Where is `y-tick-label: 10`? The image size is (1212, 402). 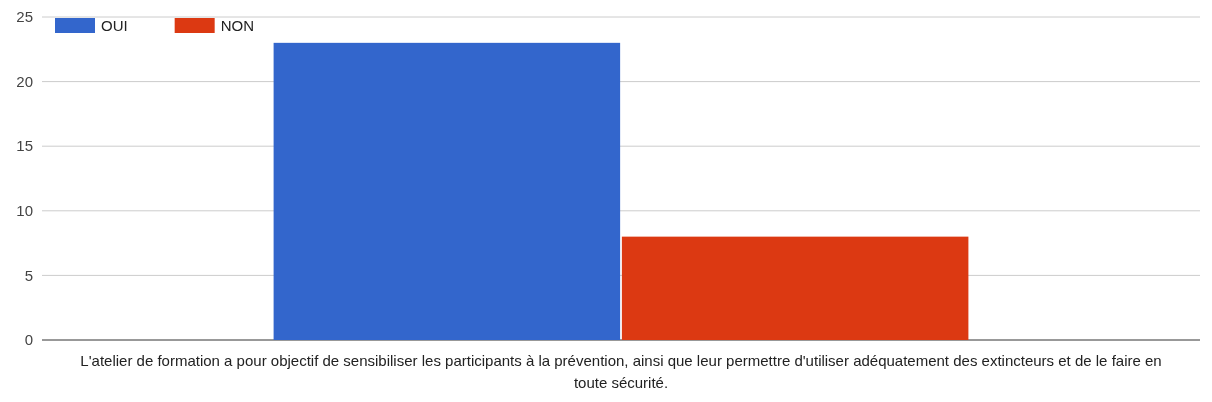
y-tick-label: 10 is located at coordinates (24, 211).